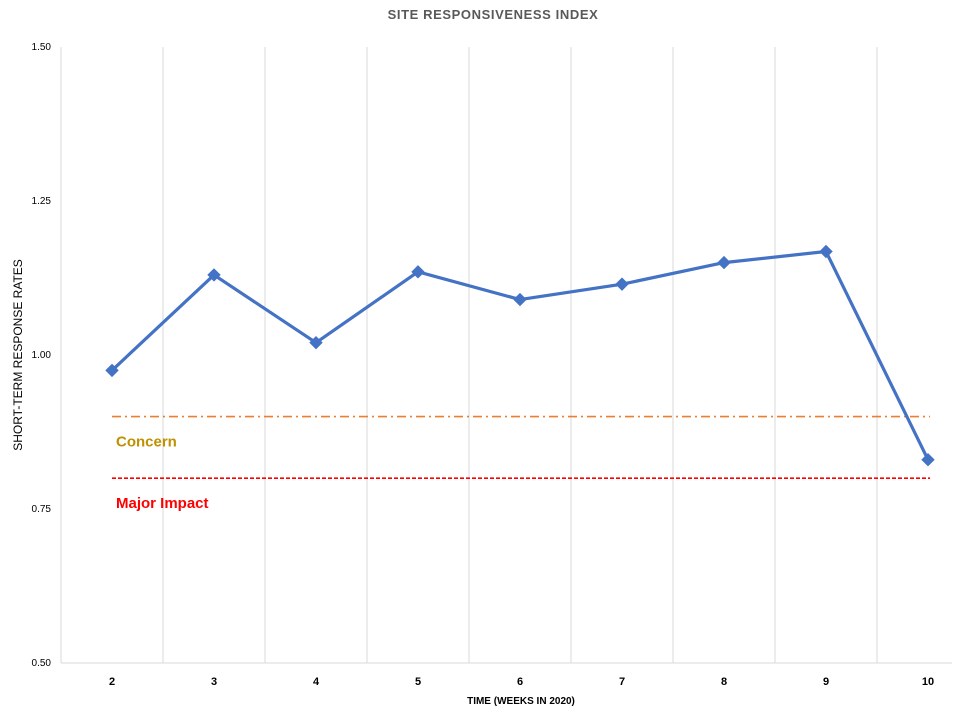 The image size is (954, 712). I want to click on x-tick-label: 5, so click(418, 682).